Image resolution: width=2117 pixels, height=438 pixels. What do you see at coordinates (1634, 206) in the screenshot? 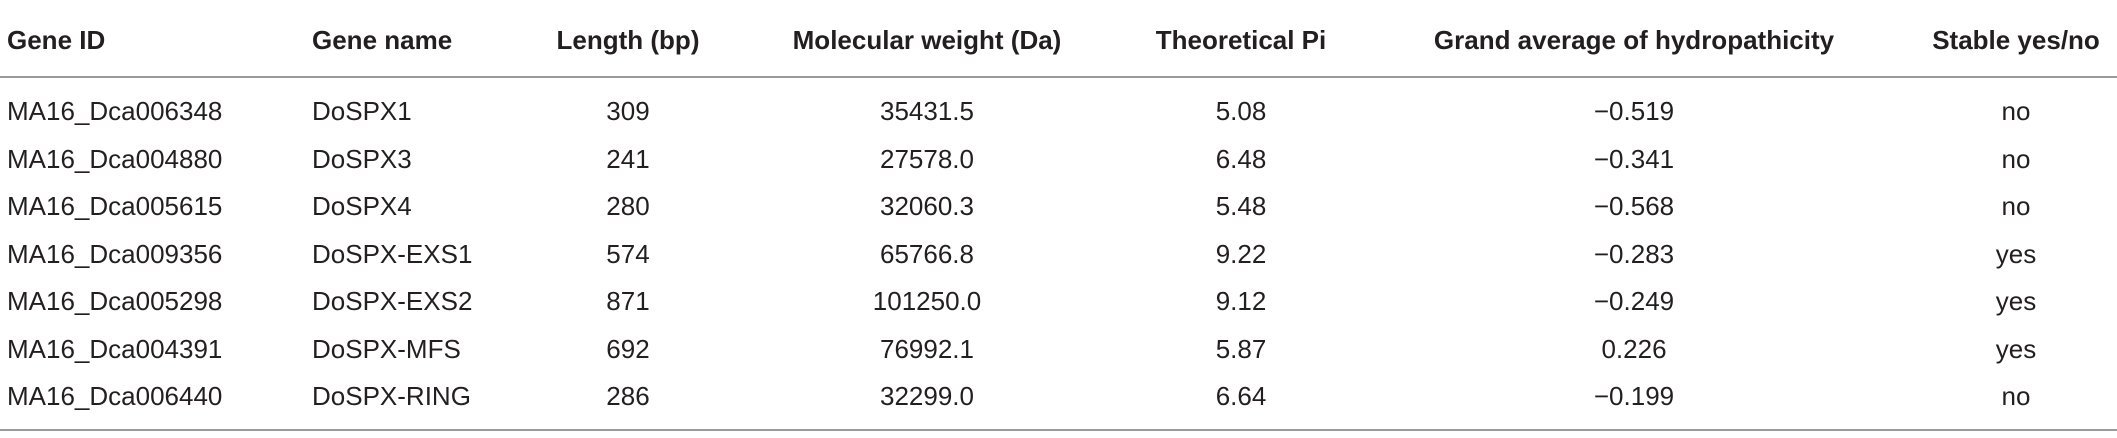
I see `table-cell: −0.568` at bounding box center [1634, 206].